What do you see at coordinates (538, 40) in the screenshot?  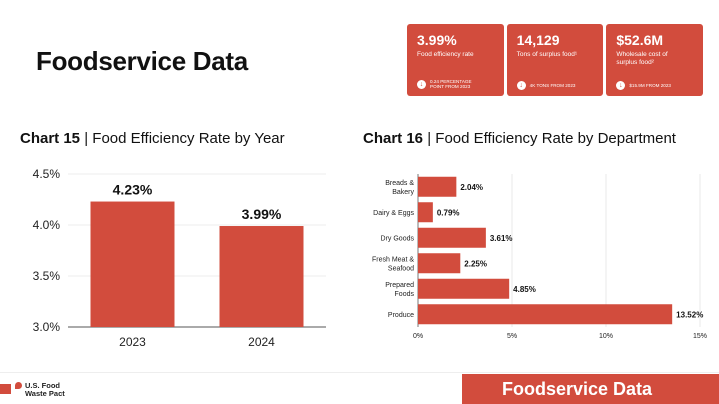 I see `stat-value: 14,129` at bounding box center [538, 40].